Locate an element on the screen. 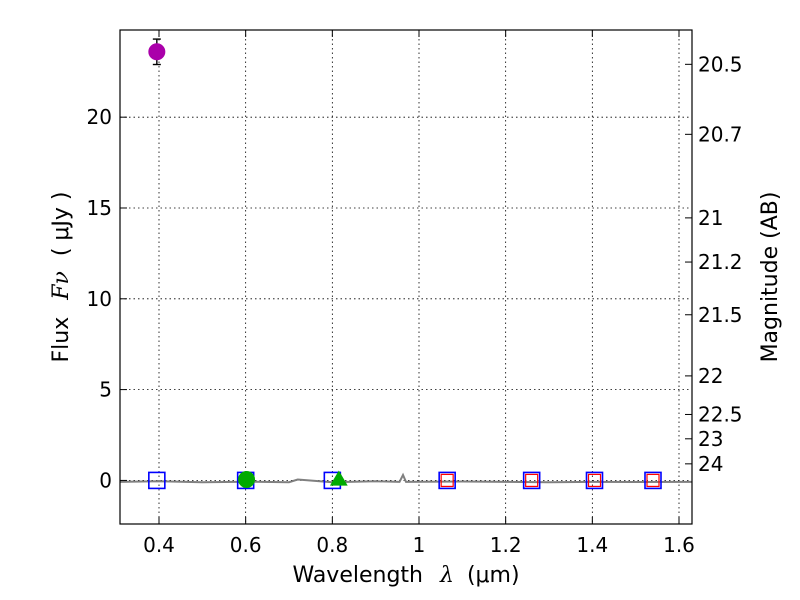 The width and height of the screenshot is (800, 600). x-tick-label: 0.6 is located at coordinates (246, 545).